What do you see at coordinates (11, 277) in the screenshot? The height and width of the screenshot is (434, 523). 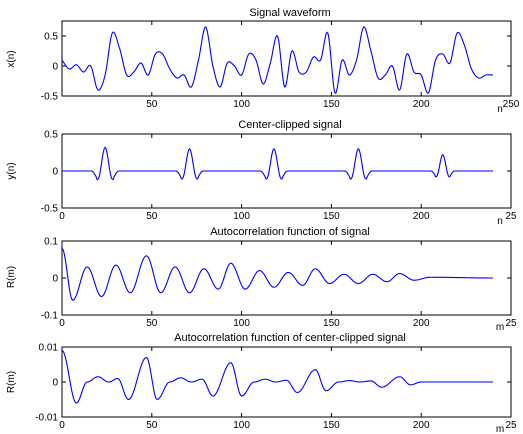 I see `panel-3-ylabel: R(m)` at bounding box center [11, 277].